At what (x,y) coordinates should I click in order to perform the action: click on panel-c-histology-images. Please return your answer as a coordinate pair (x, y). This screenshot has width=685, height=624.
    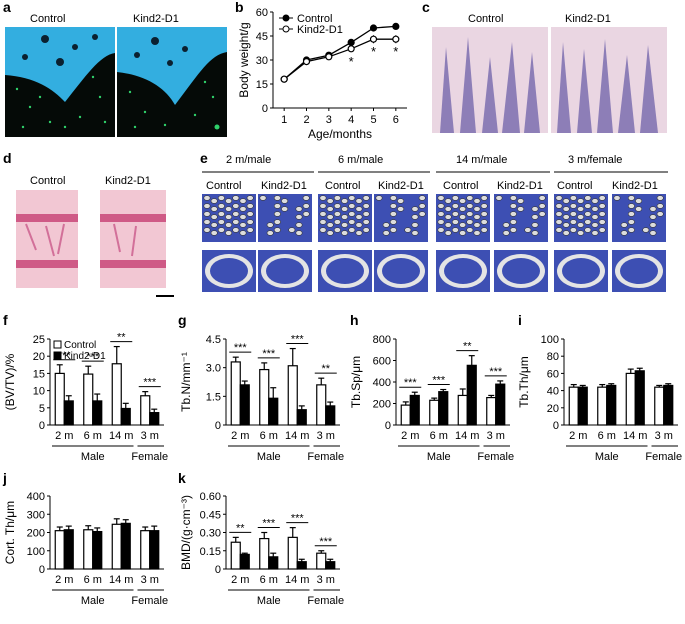
    Looking at the image, I should click on (549, 80).